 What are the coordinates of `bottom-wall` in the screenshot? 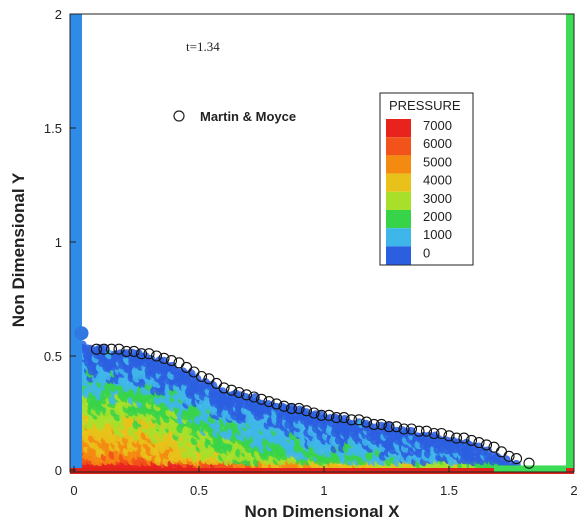 It's located at (322, 471).